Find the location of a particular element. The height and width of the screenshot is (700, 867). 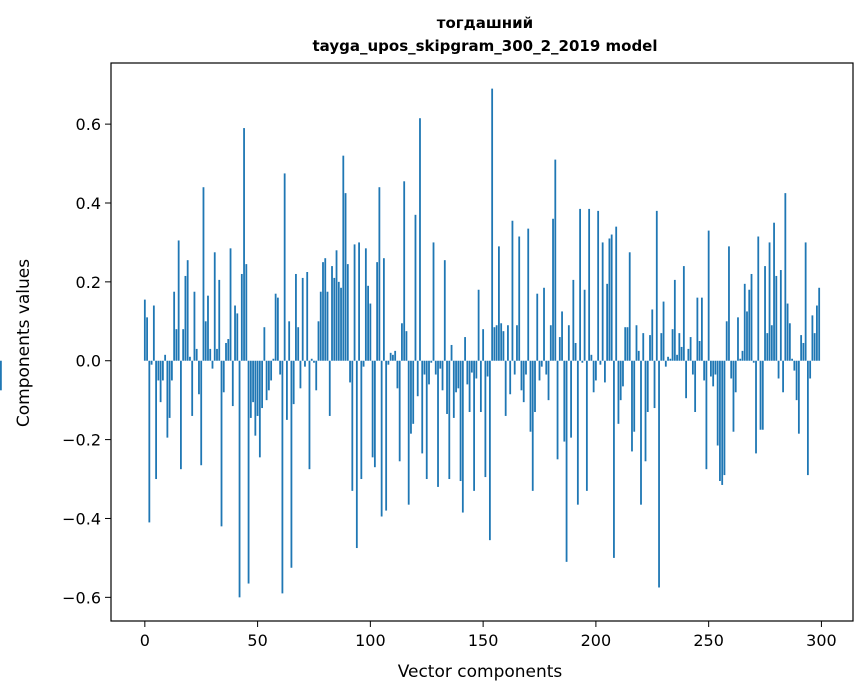

y-tick-label: −0.2 is located at coordinates (81, 440).